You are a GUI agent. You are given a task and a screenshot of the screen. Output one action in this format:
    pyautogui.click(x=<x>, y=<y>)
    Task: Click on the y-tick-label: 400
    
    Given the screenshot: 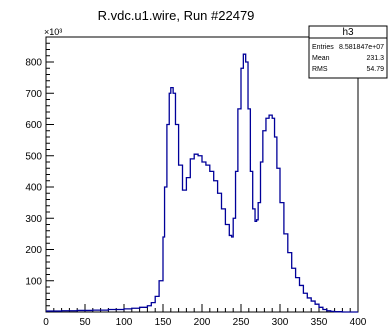 What is the action you would take?
    pyautogui.click(x=33, y=188)
    